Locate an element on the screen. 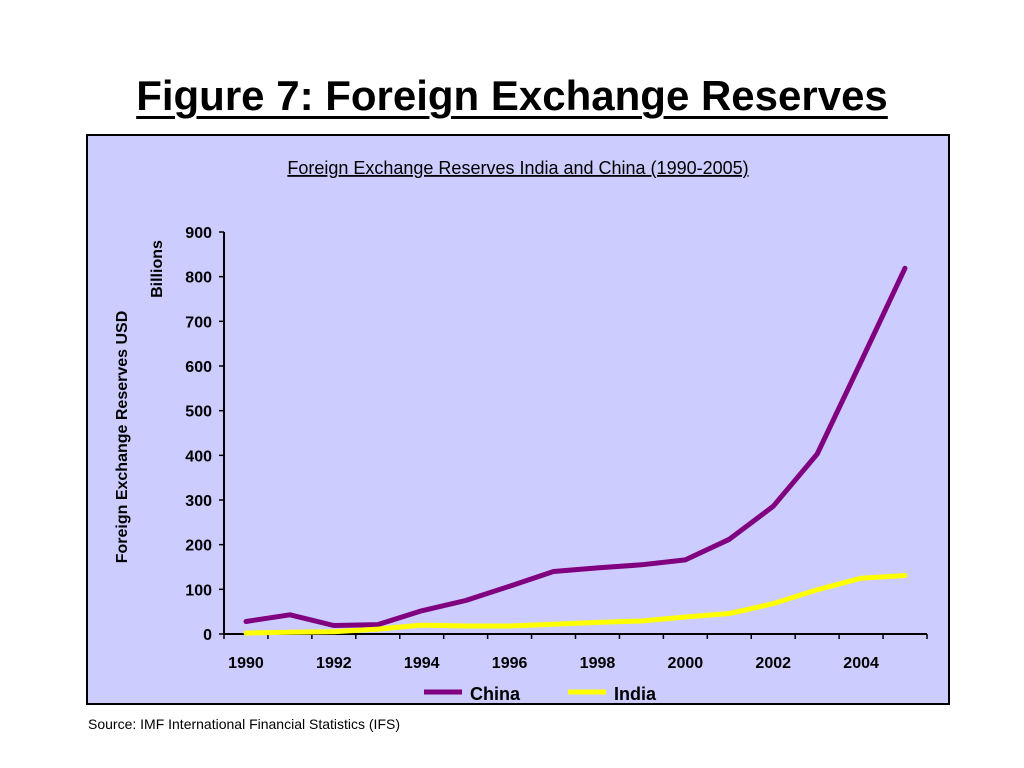  y-tick-label: 0 is located at coordinates (207, 635).